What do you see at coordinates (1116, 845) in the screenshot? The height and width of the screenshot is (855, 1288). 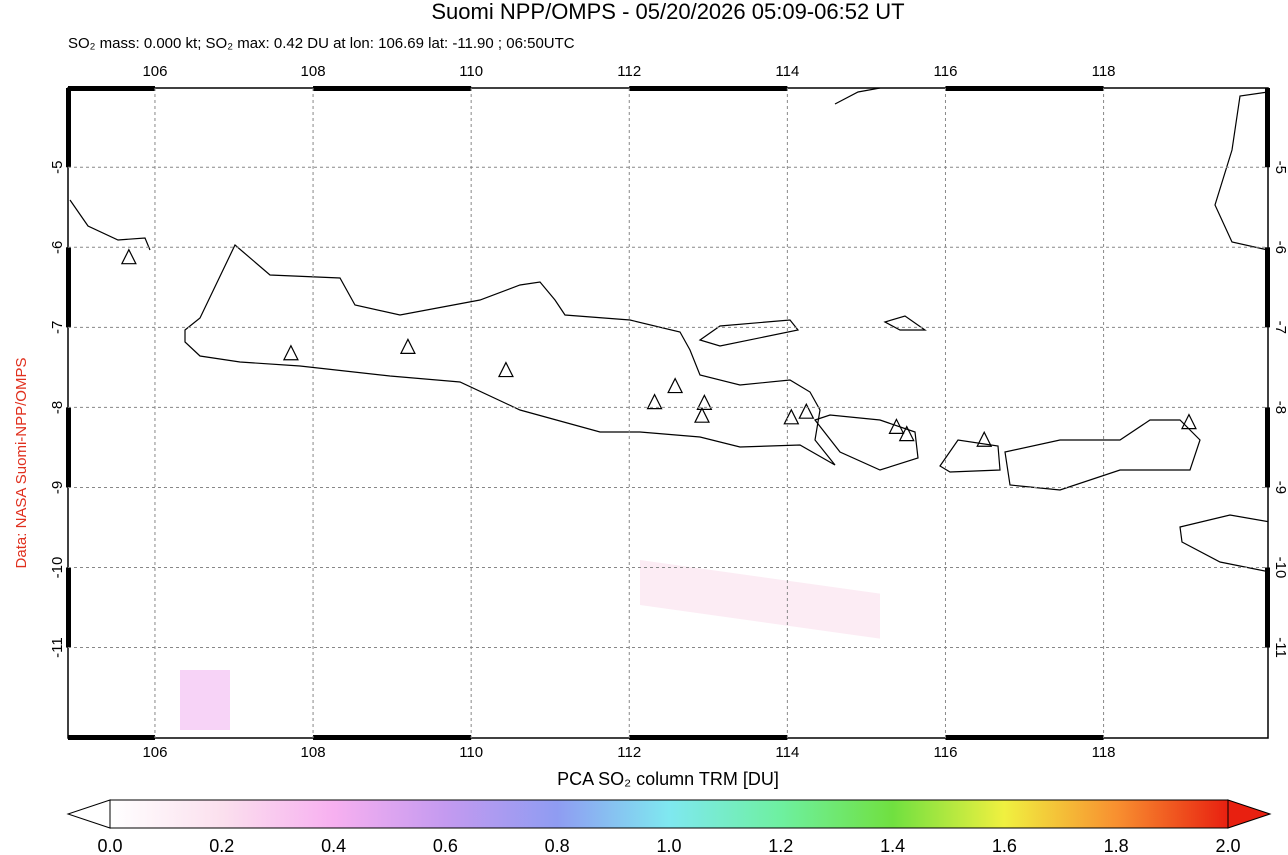 I see `colorbar-tick-label: 1.8` at bounding box center [1116, 845].